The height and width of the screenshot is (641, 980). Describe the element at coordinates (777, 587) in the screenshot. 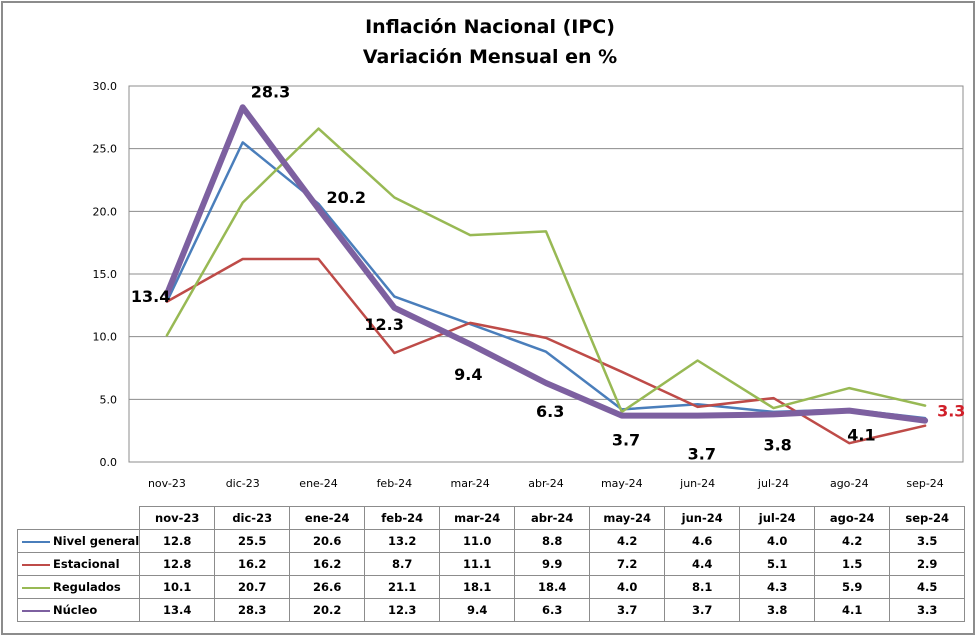

I see `table-cell: 4.3` at that location.